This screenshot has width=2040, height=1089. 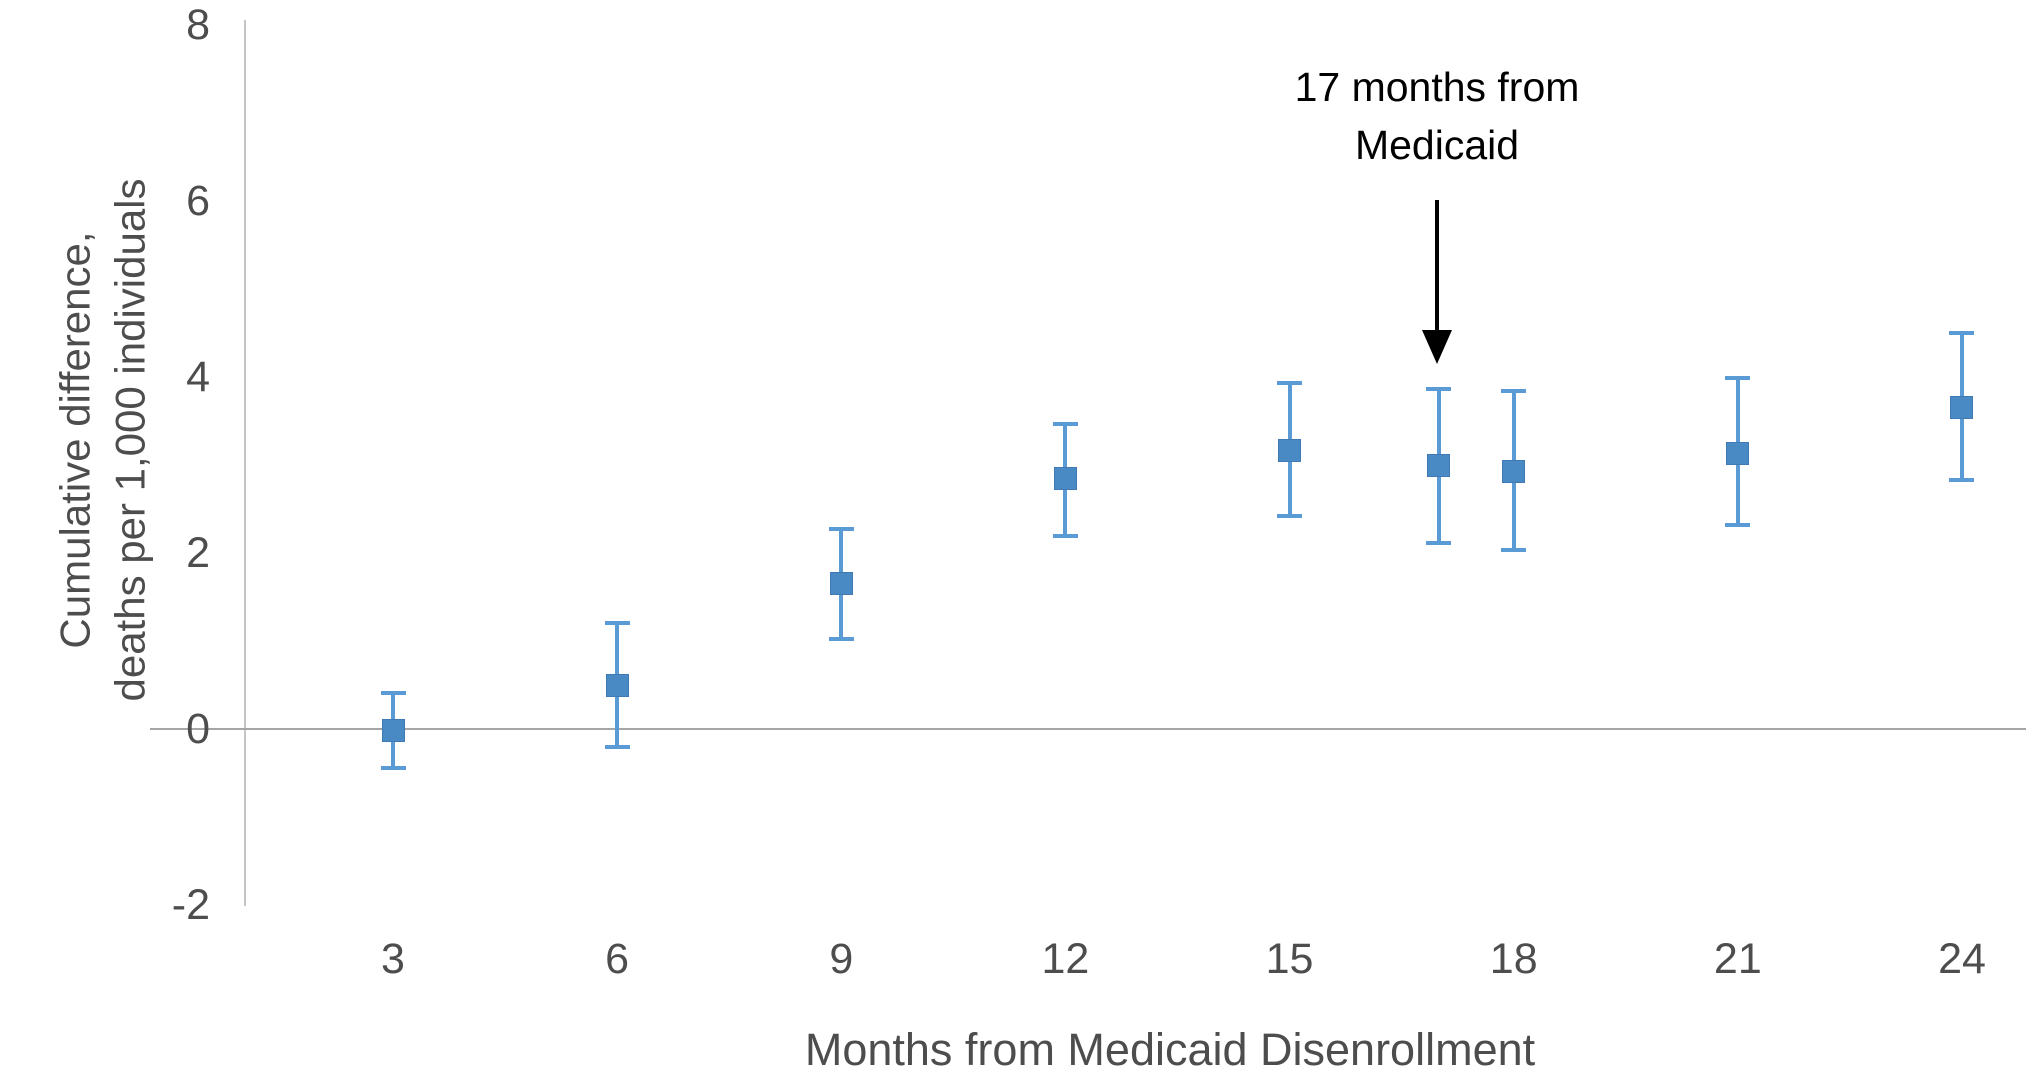 What do you see at coordinates (198, 25) in the screenshot?
I see `y-tick-label: 8` at bounding box center [198, 25].